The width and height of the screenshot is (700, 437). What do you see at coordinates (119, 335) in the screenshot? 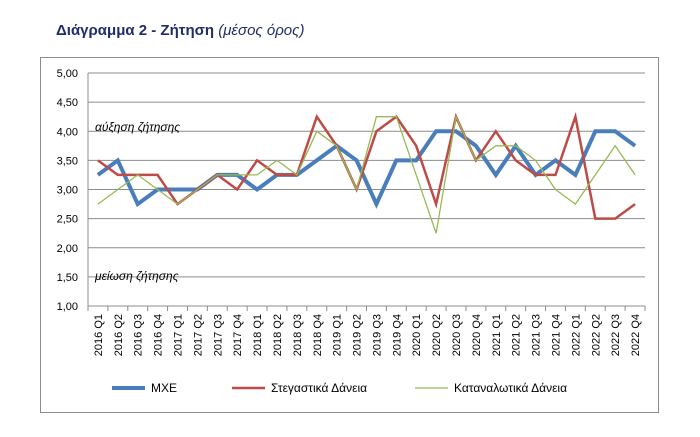
I see `x-tick-label: 2016 Q2` at bounding box center [119, 335].